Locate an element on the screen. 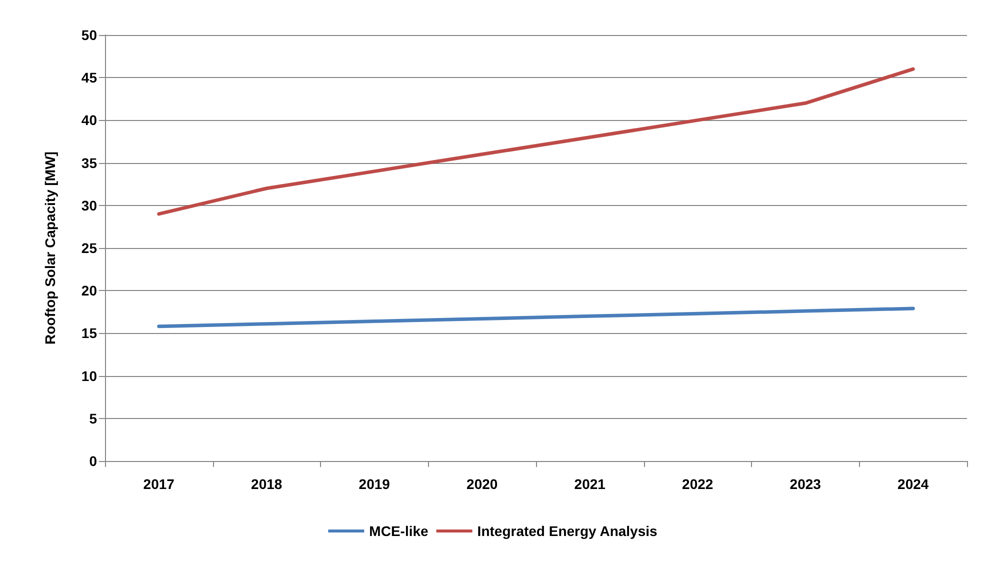 This screenshot has width=986, height=561. x-tick-label: 2019 is located at coordinates (374, 484).